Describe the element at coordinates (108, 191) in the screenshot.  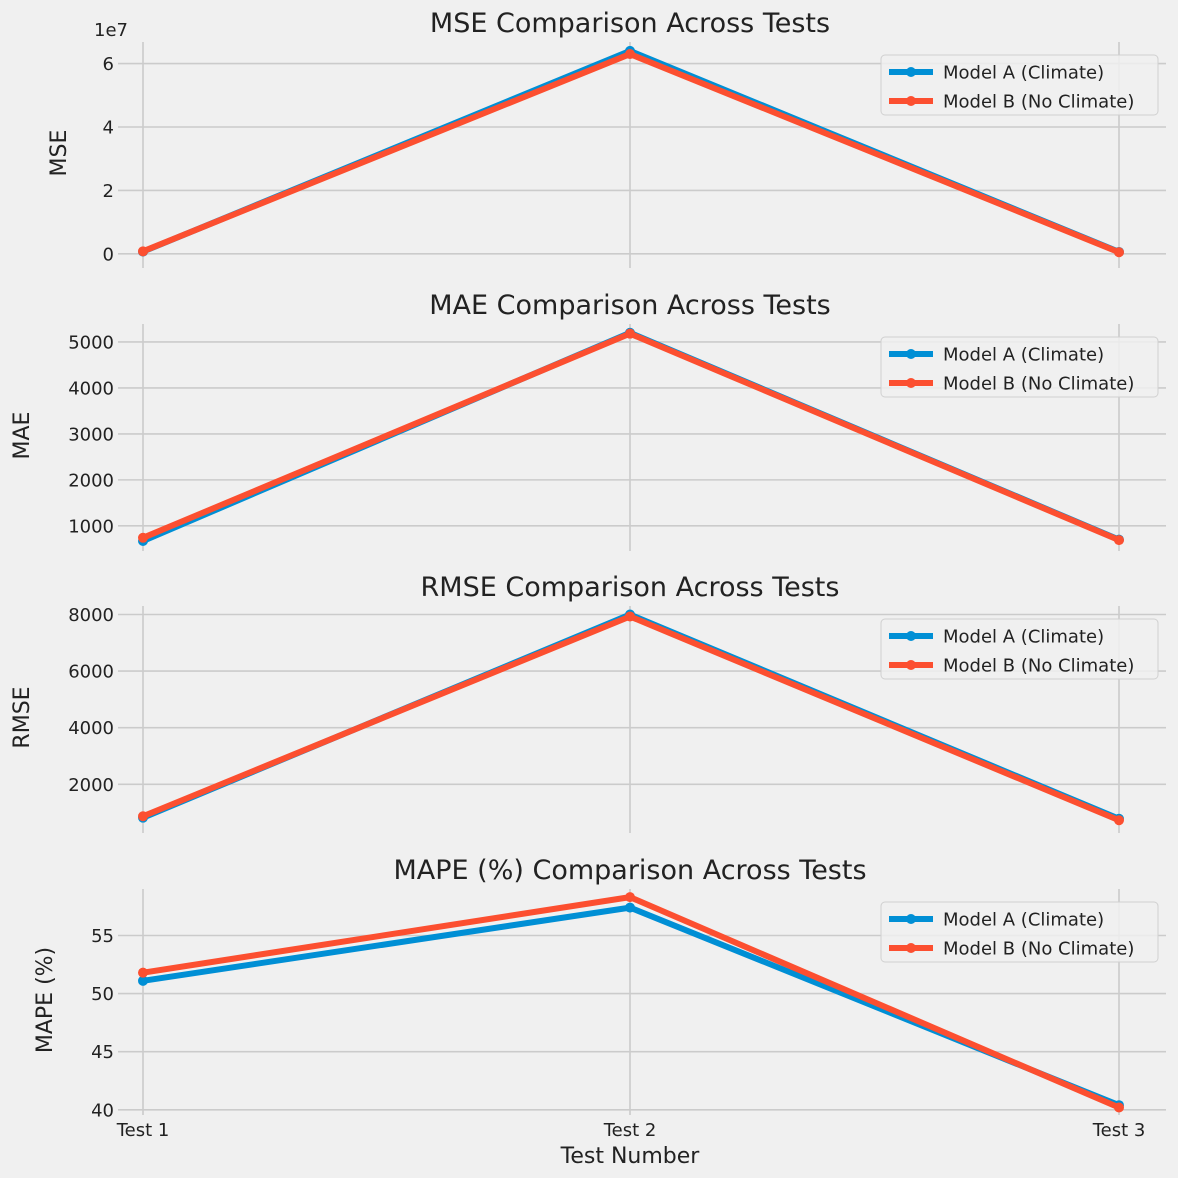
I see `y-tick-label: 2` at that location.